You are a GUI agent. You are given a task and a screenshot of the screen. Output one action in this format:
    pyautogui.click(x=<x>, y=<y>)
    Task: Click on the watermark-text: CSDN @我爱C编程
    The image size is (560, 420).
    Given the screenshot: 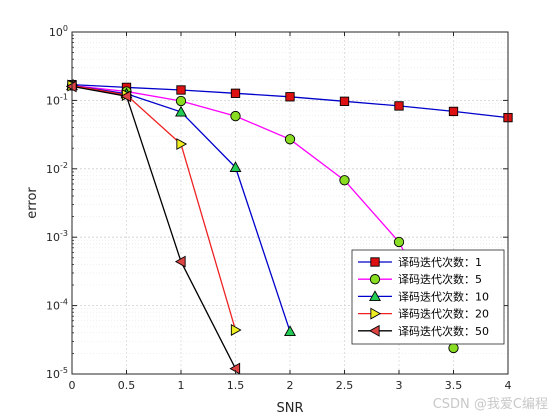 What is the action you would take?
    pyautogui.click(x=490, y=404)
    